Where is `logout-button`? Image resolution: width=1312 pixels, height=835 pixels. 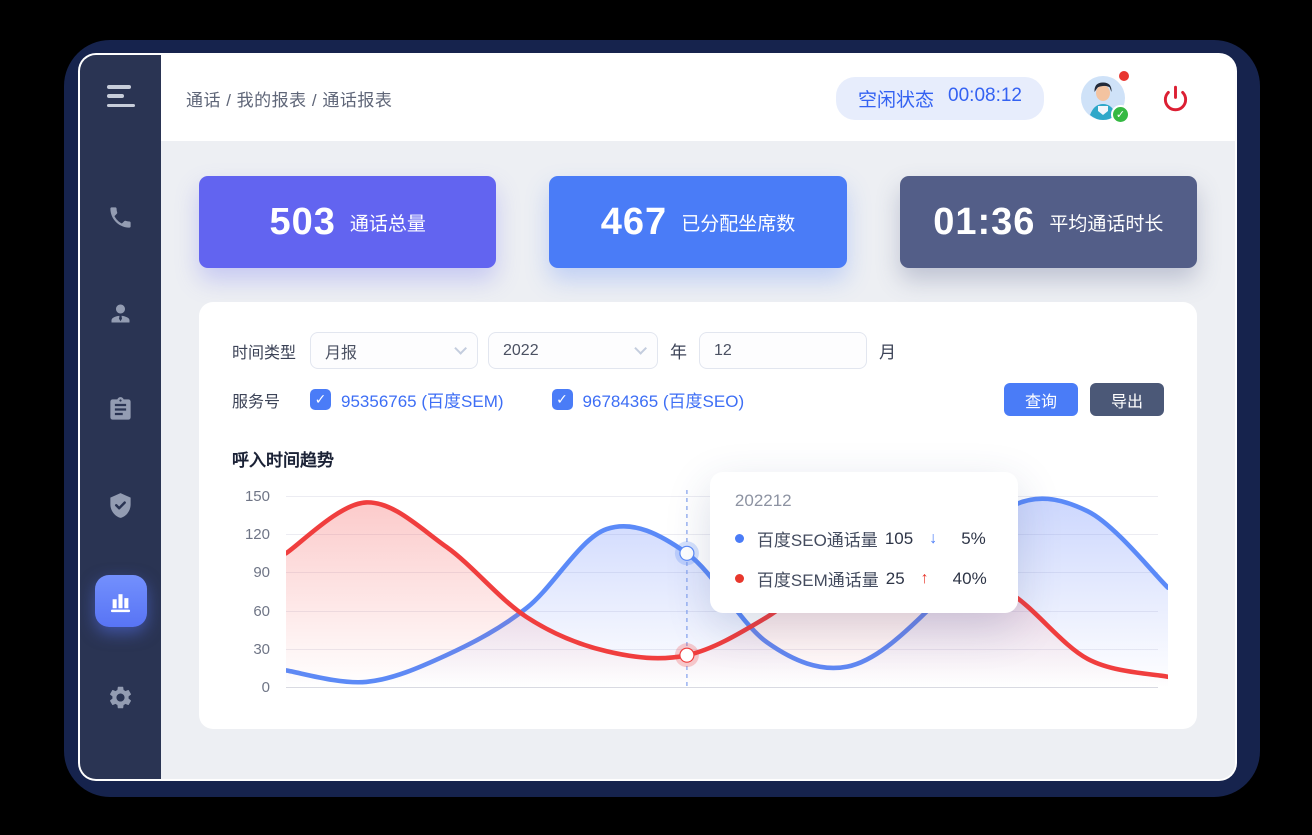 logout-button is located at coordinates (1175, 98).